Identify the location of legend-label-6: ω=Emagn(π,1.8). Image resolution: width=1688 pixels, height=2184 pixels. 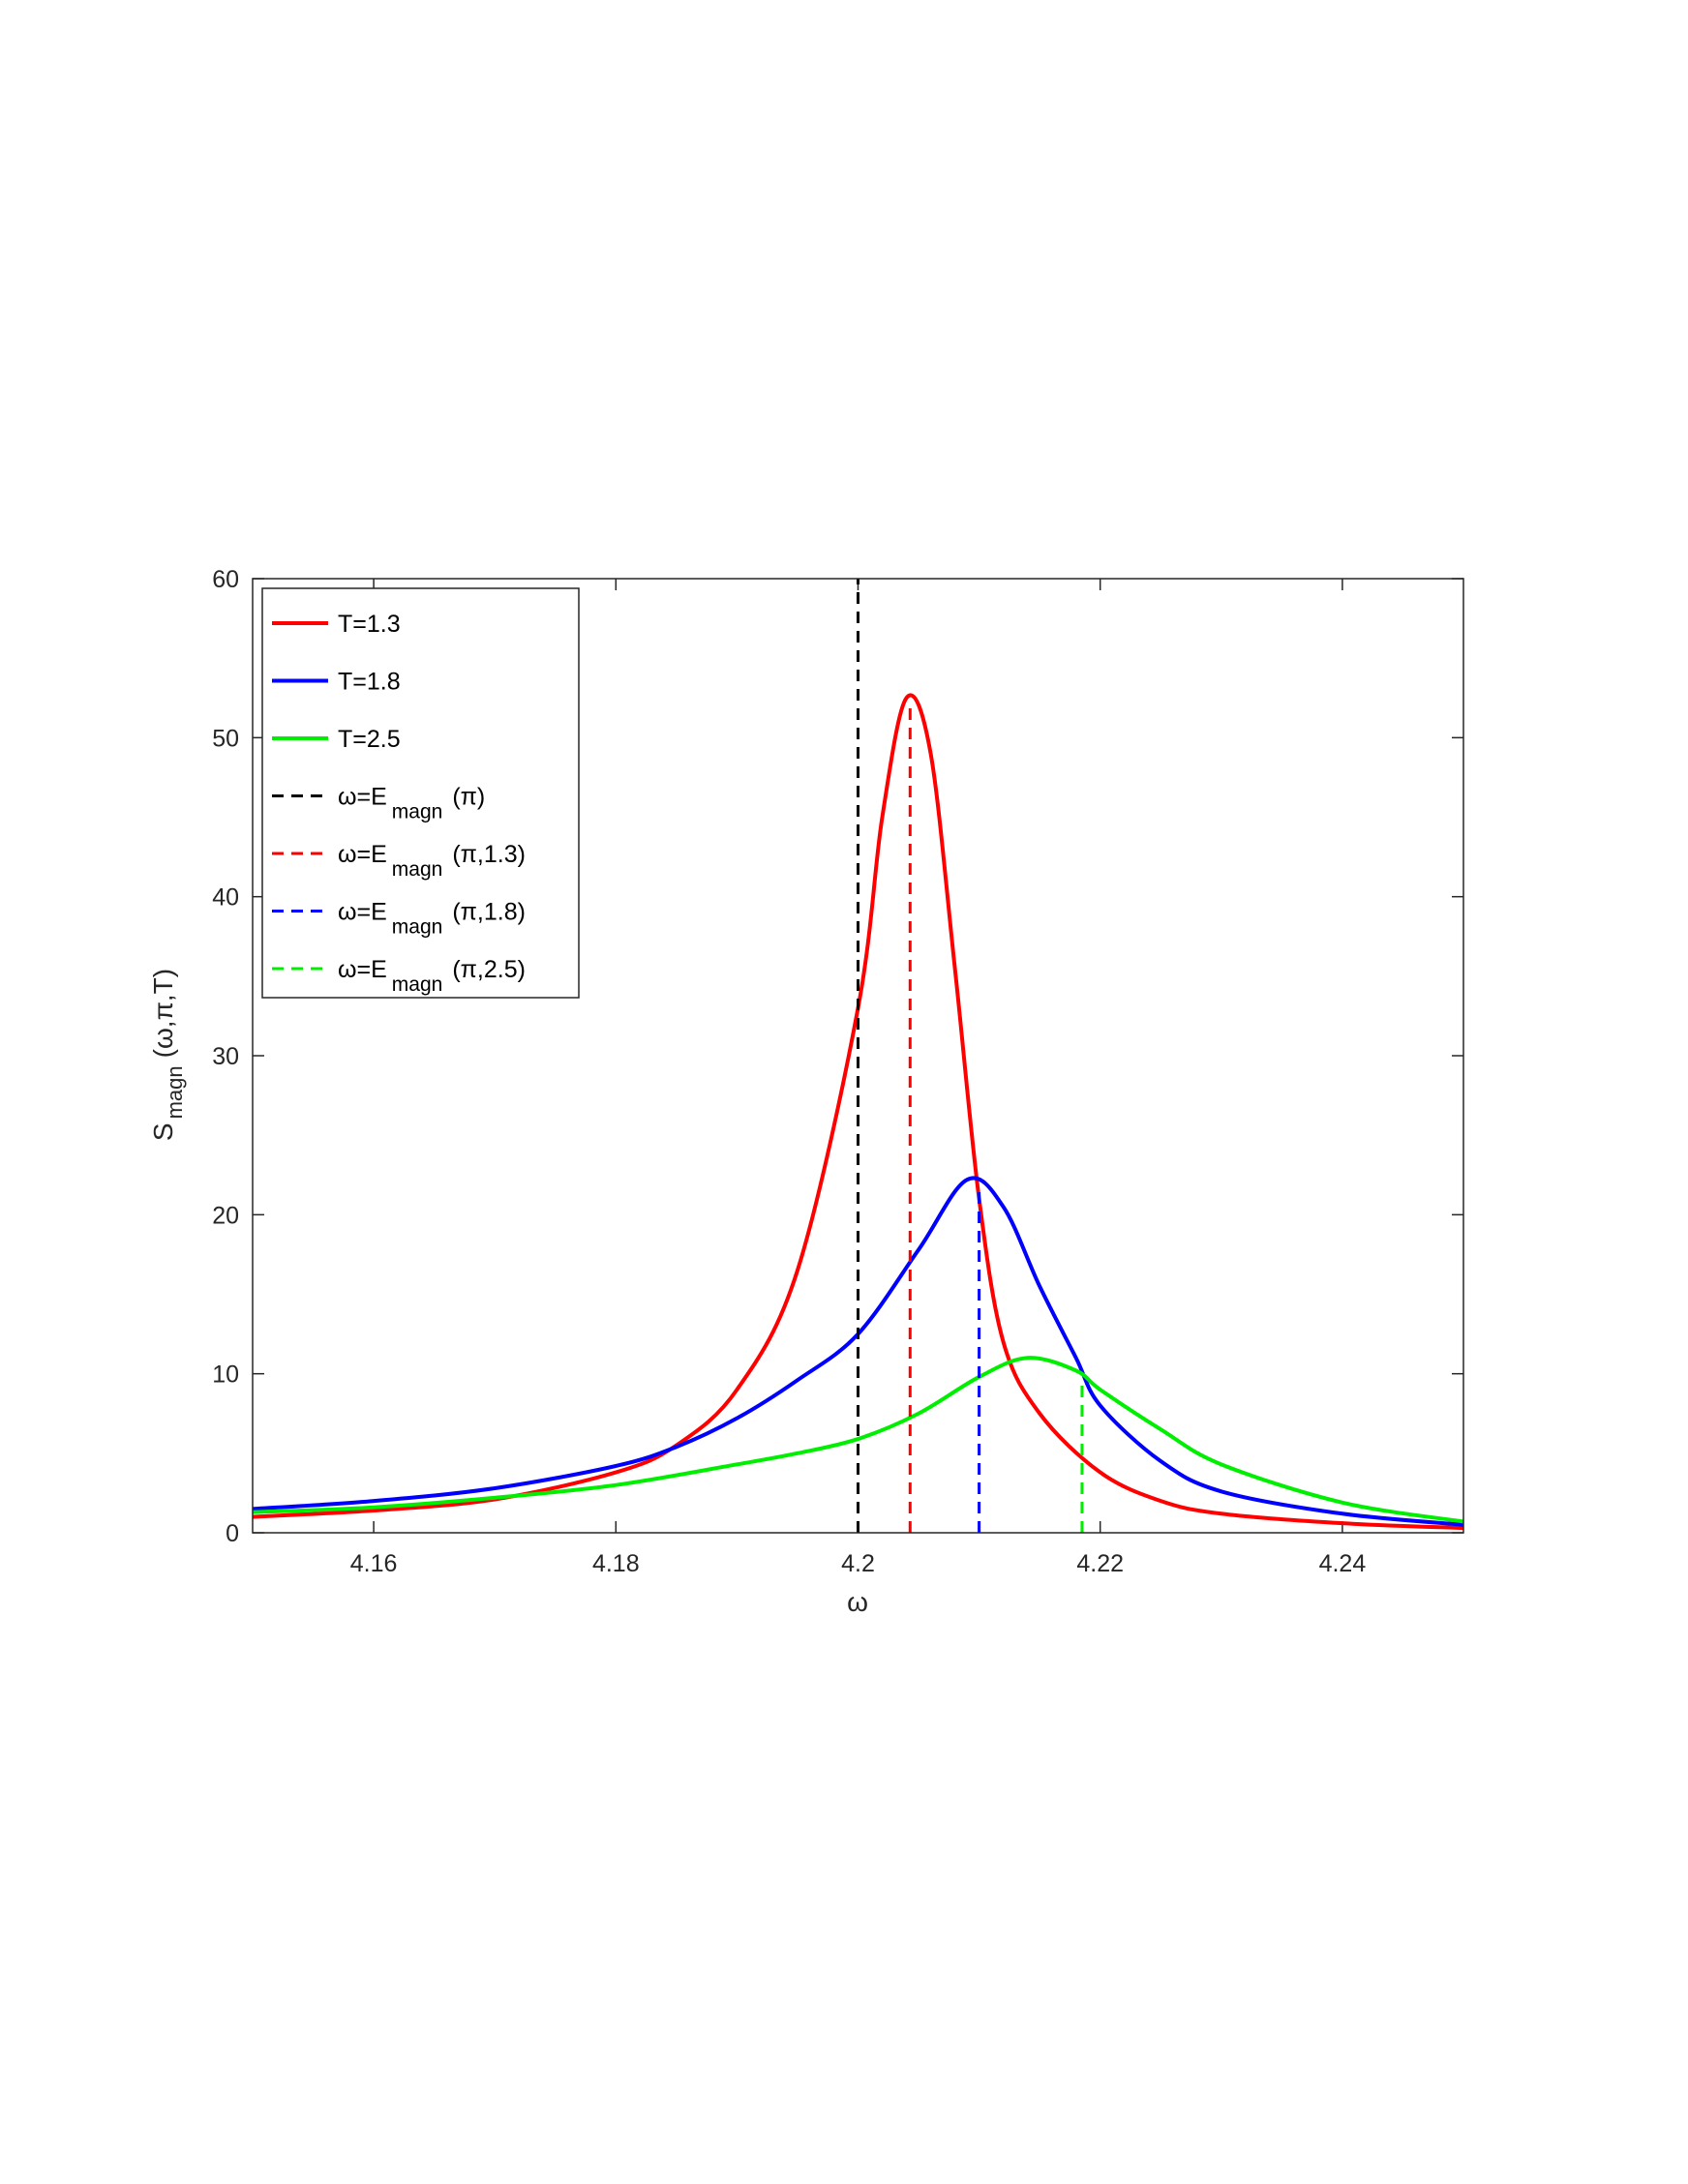
(432, 919).